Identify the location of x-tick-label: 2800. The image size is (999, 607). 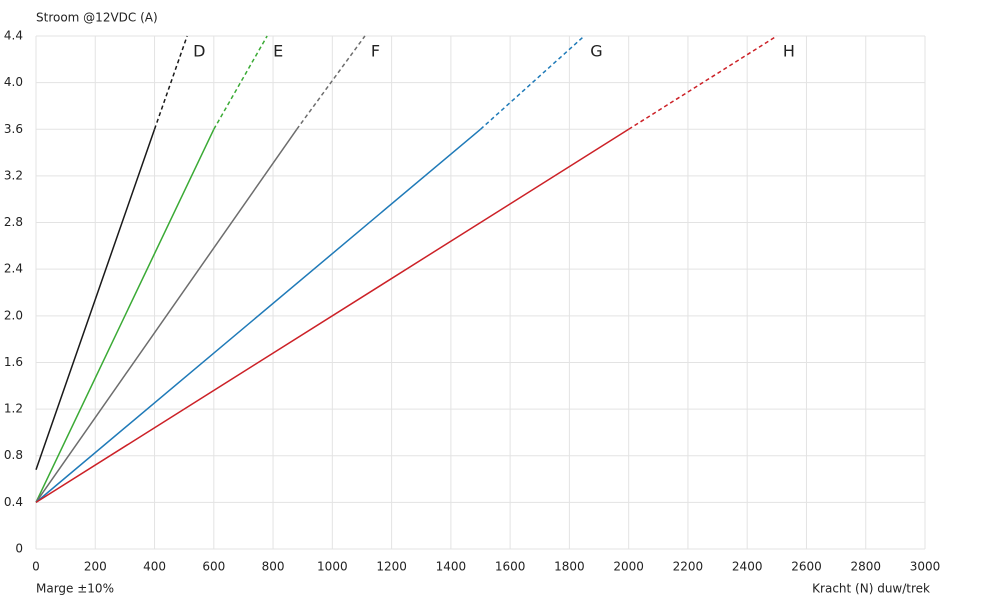
(865, 567).